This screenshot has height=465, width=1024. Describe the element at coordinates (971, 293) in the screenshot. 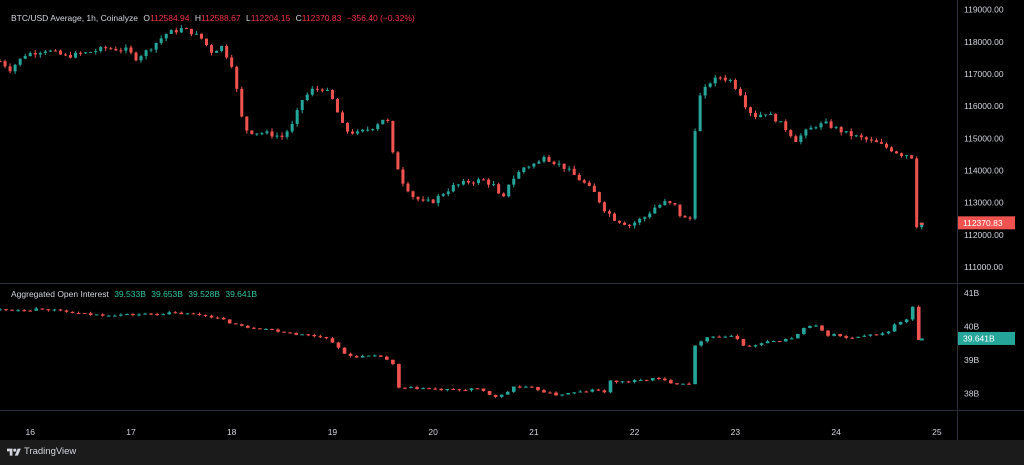

I see `y-tick-label: 41B` at that location.